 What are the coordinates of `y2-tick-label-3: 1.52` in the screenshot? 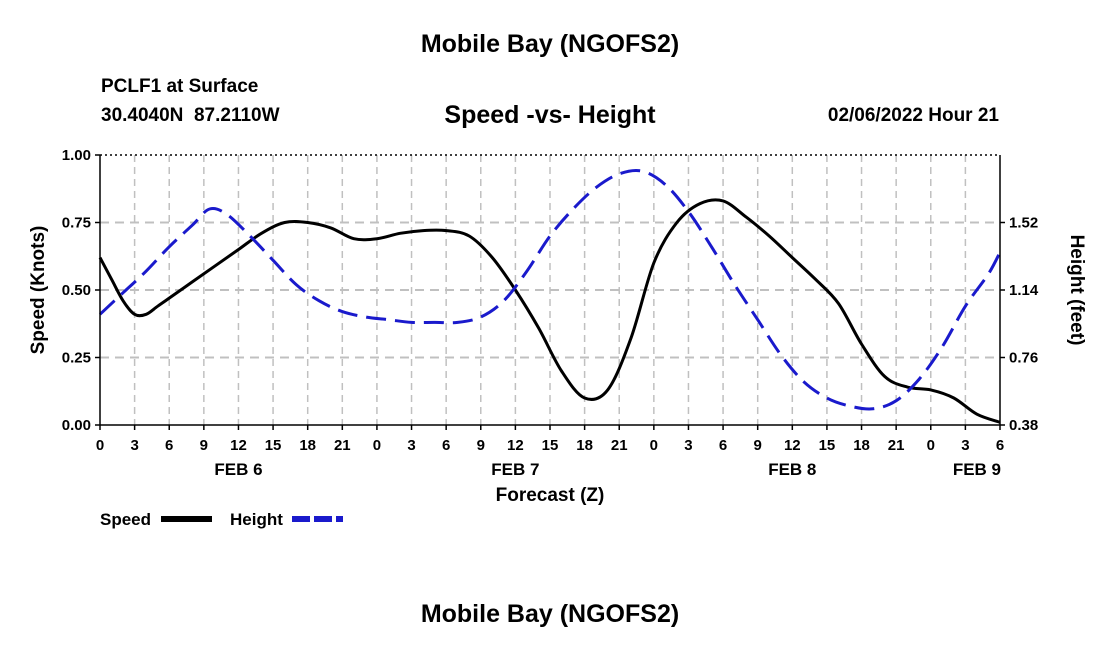 It's located at (1023, 223).